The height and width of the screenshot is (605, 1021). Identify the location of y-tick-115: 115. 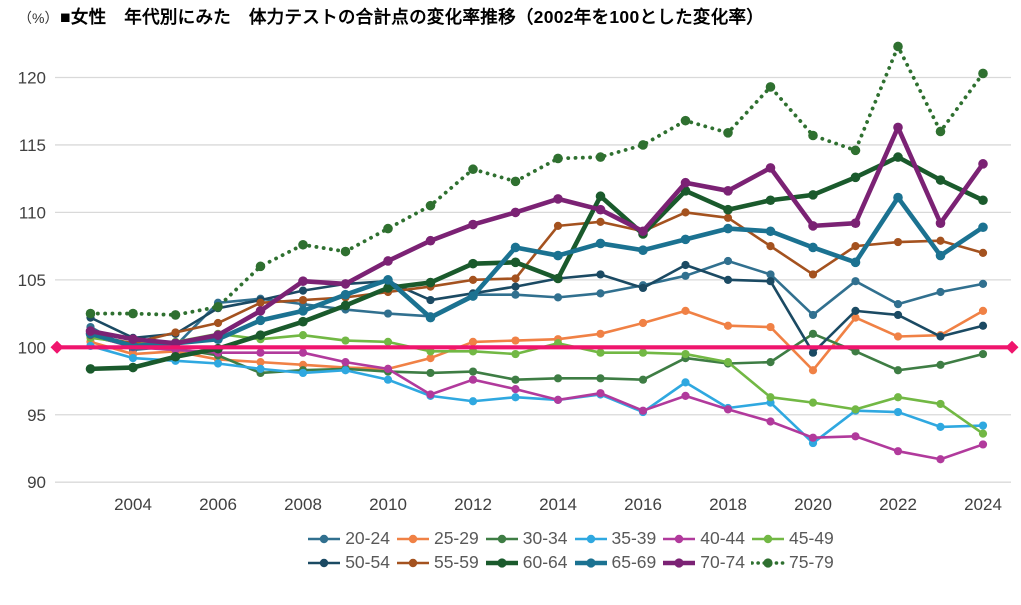
(32, 145).